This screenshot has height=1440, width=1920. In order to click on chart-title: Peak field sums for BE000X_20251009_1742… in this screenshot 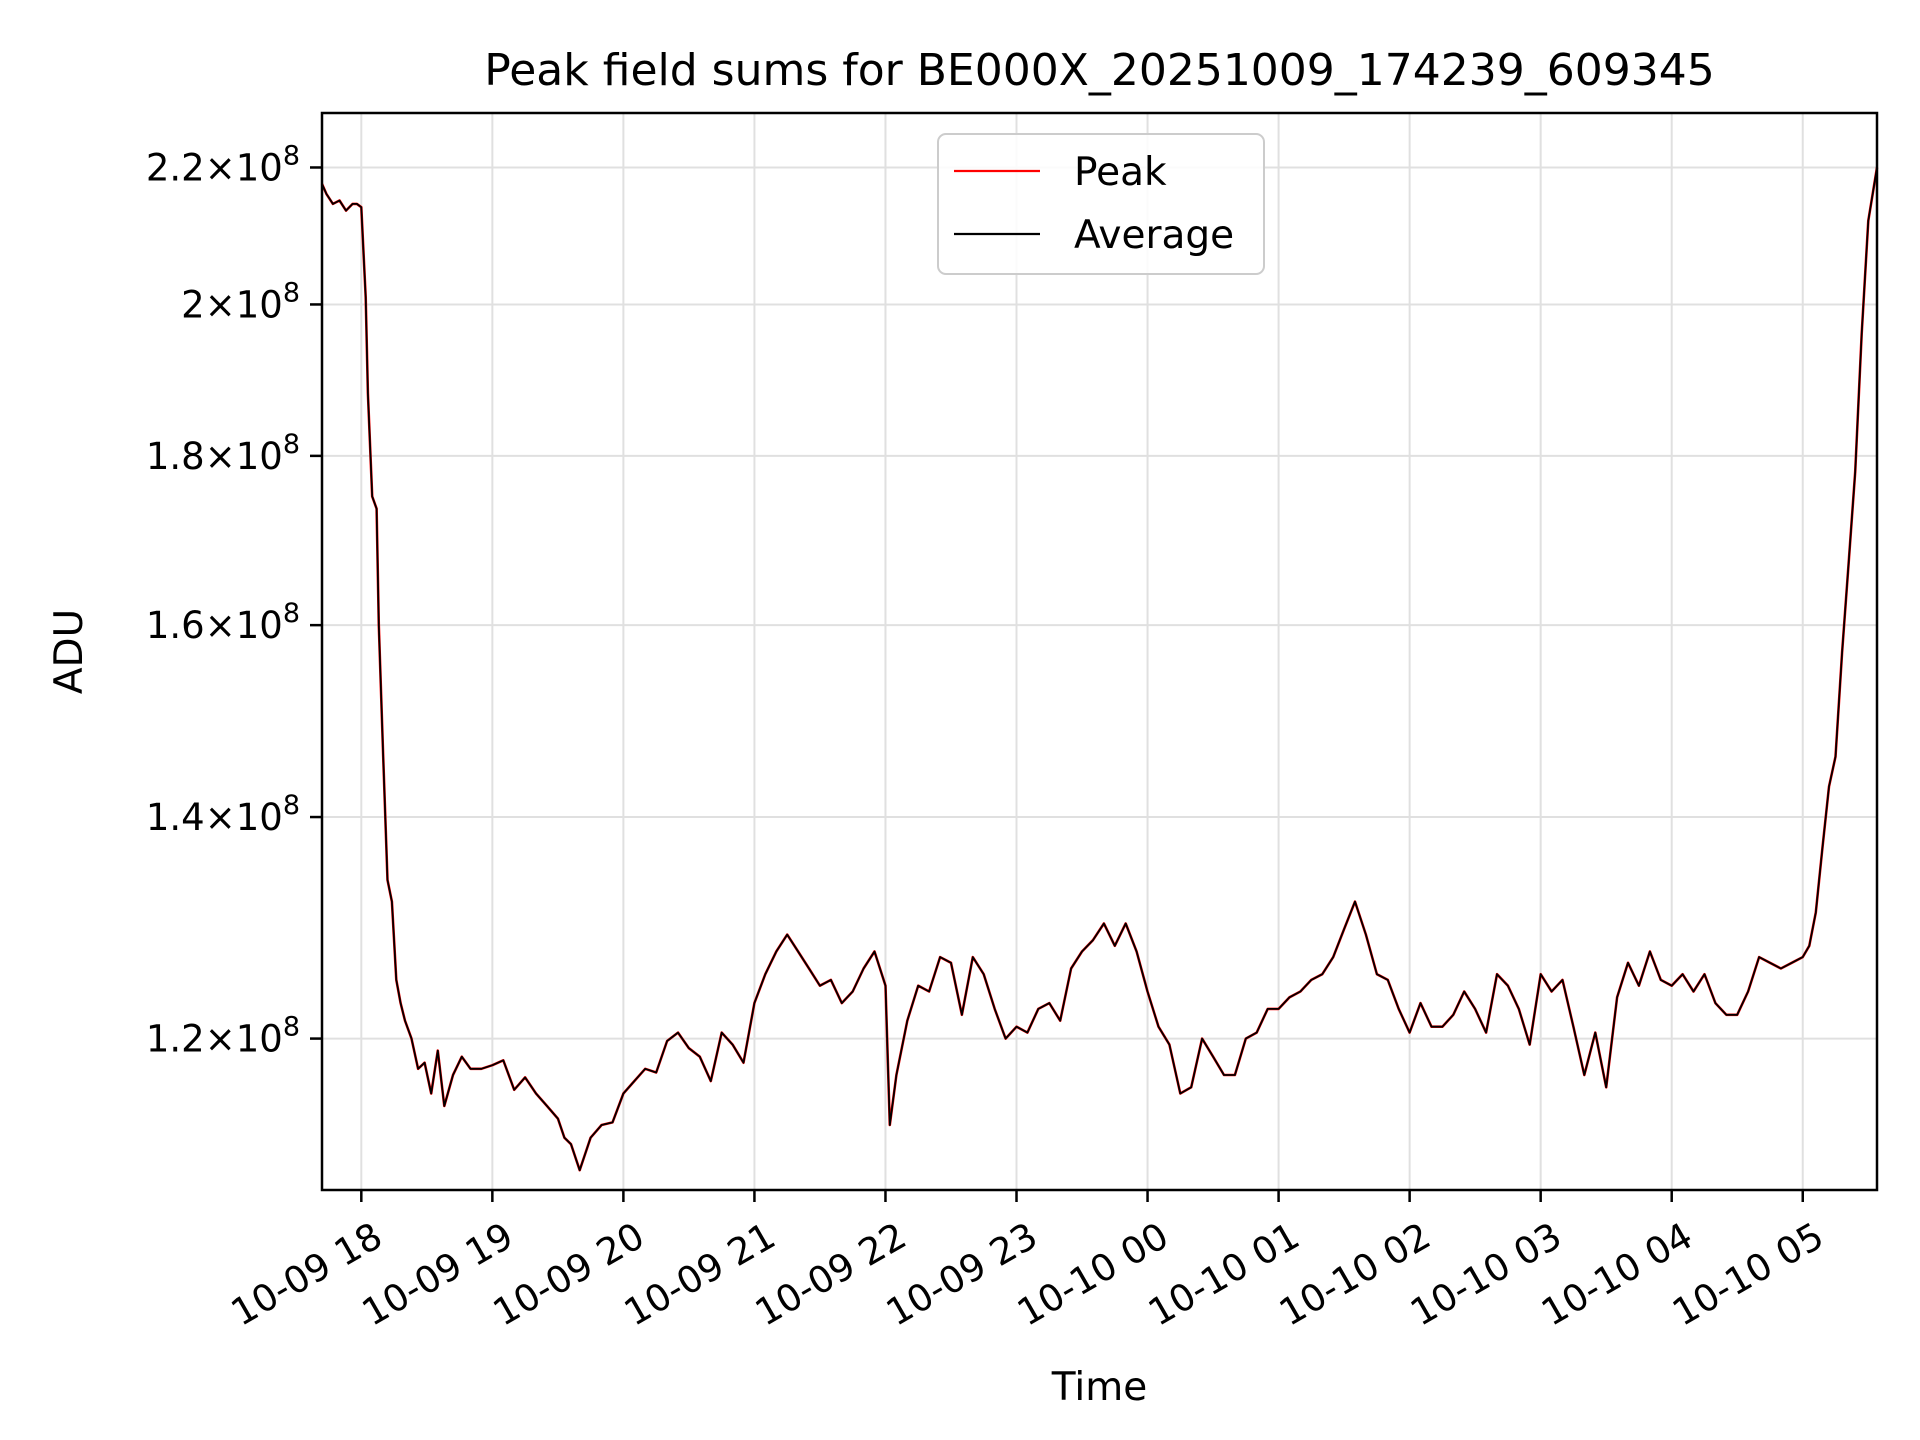, I will do `click(1099, 70)`.